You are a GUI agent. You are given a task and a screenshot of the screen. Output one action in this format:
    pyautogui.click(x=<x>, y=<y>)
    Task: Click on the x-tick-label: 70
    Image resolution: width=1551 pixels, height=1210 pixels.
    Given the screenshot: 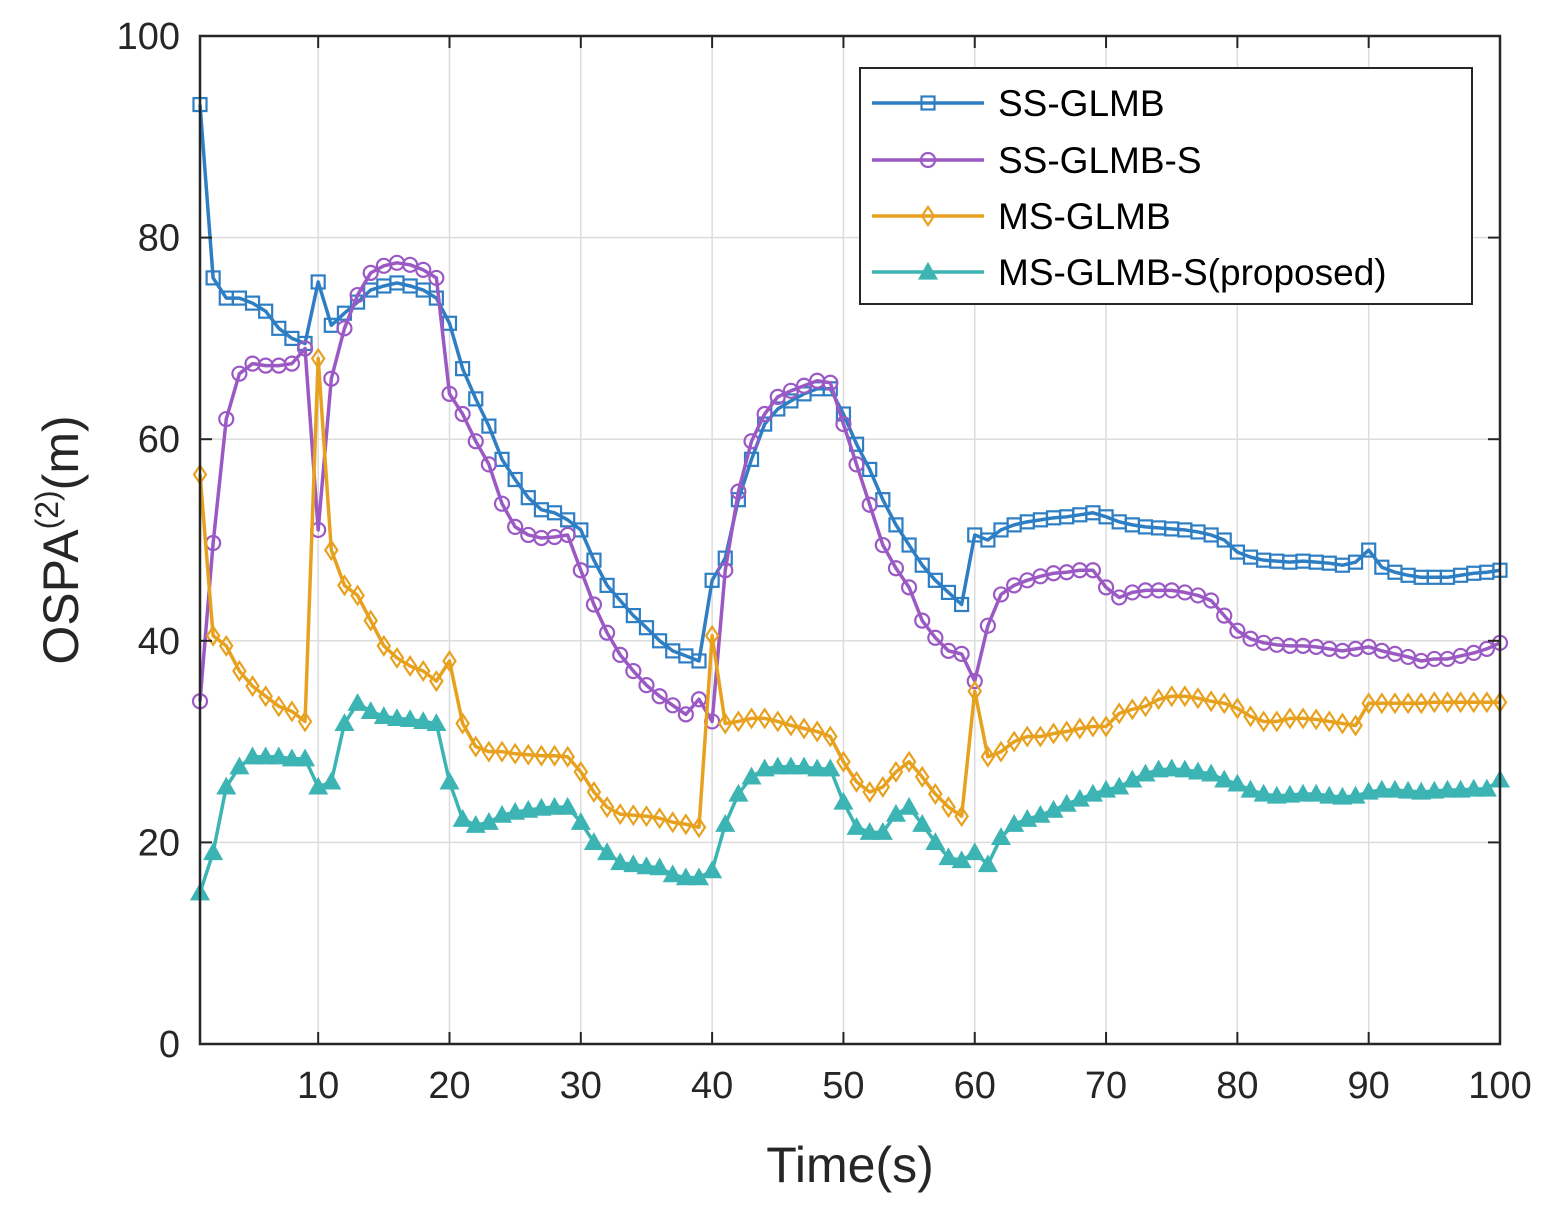 What is the action you would take?
    pyautogui.click(x=1106, y=1086)
    